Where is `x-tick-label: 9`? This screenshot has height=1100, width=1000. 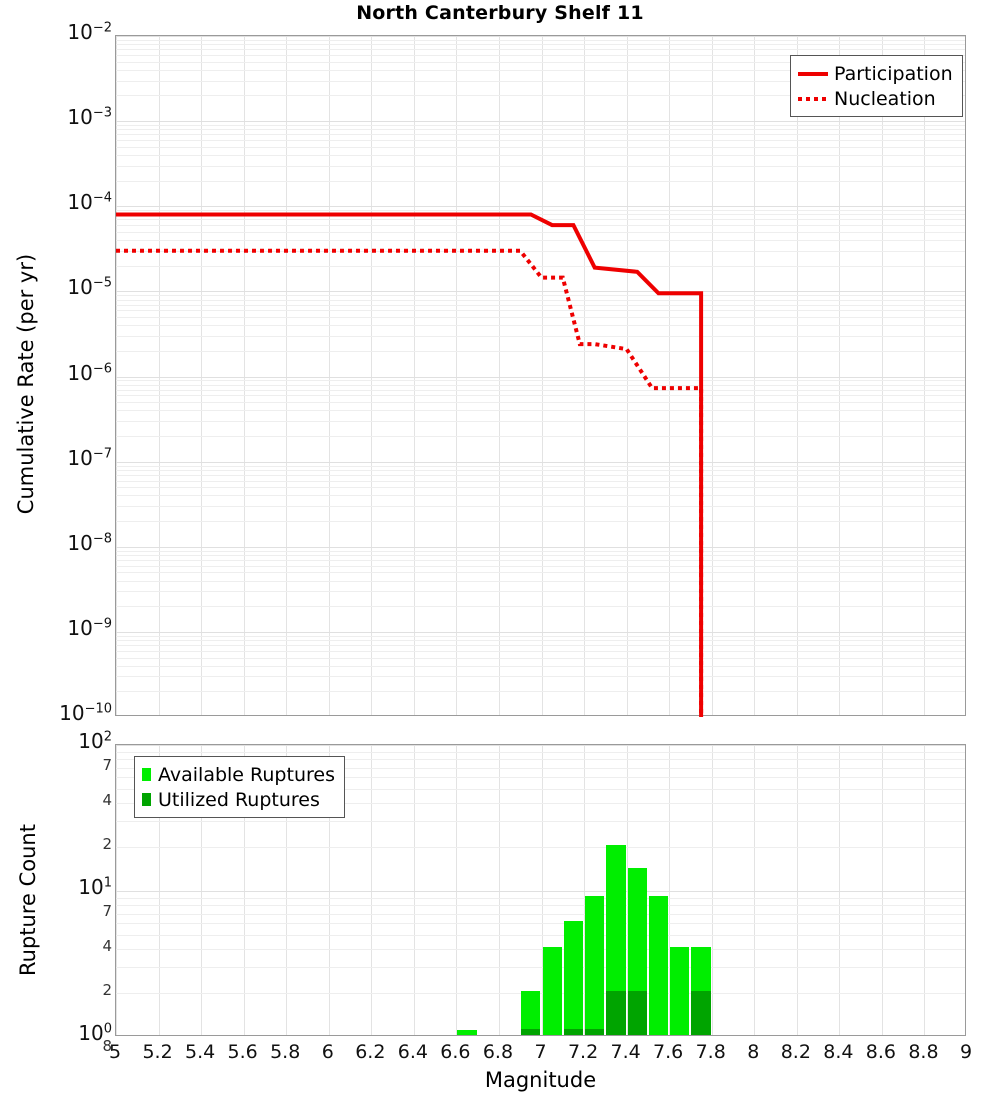
x-tick-label: 9 is located at coordinates (966, 1052).